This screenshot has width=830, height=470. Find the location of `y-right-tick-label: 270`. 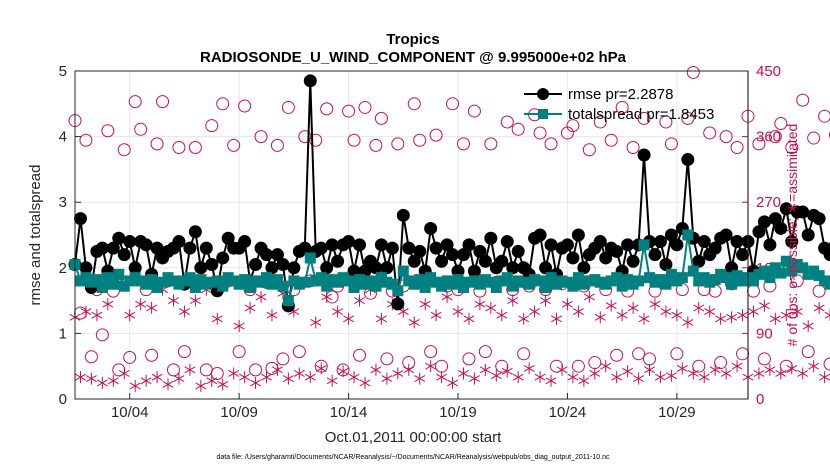

y-right-tick-label: 270 is located at coordinates (768, 202).